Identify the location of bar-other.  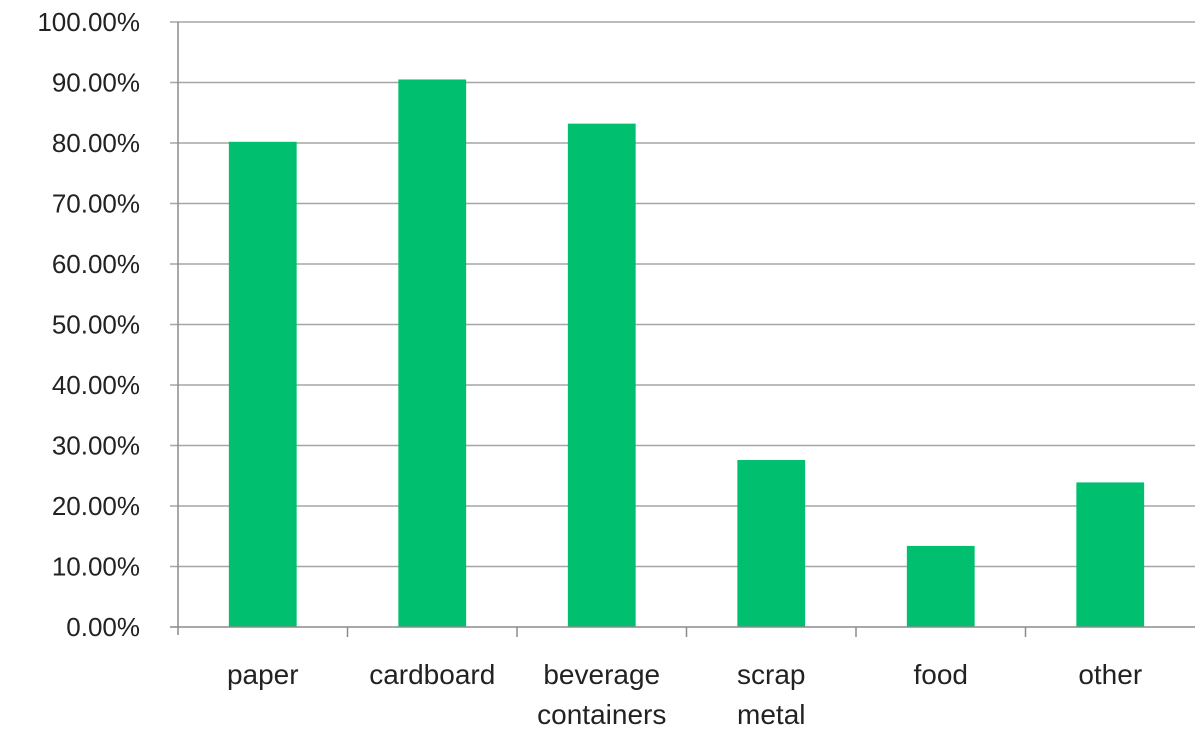
(1110, 554).